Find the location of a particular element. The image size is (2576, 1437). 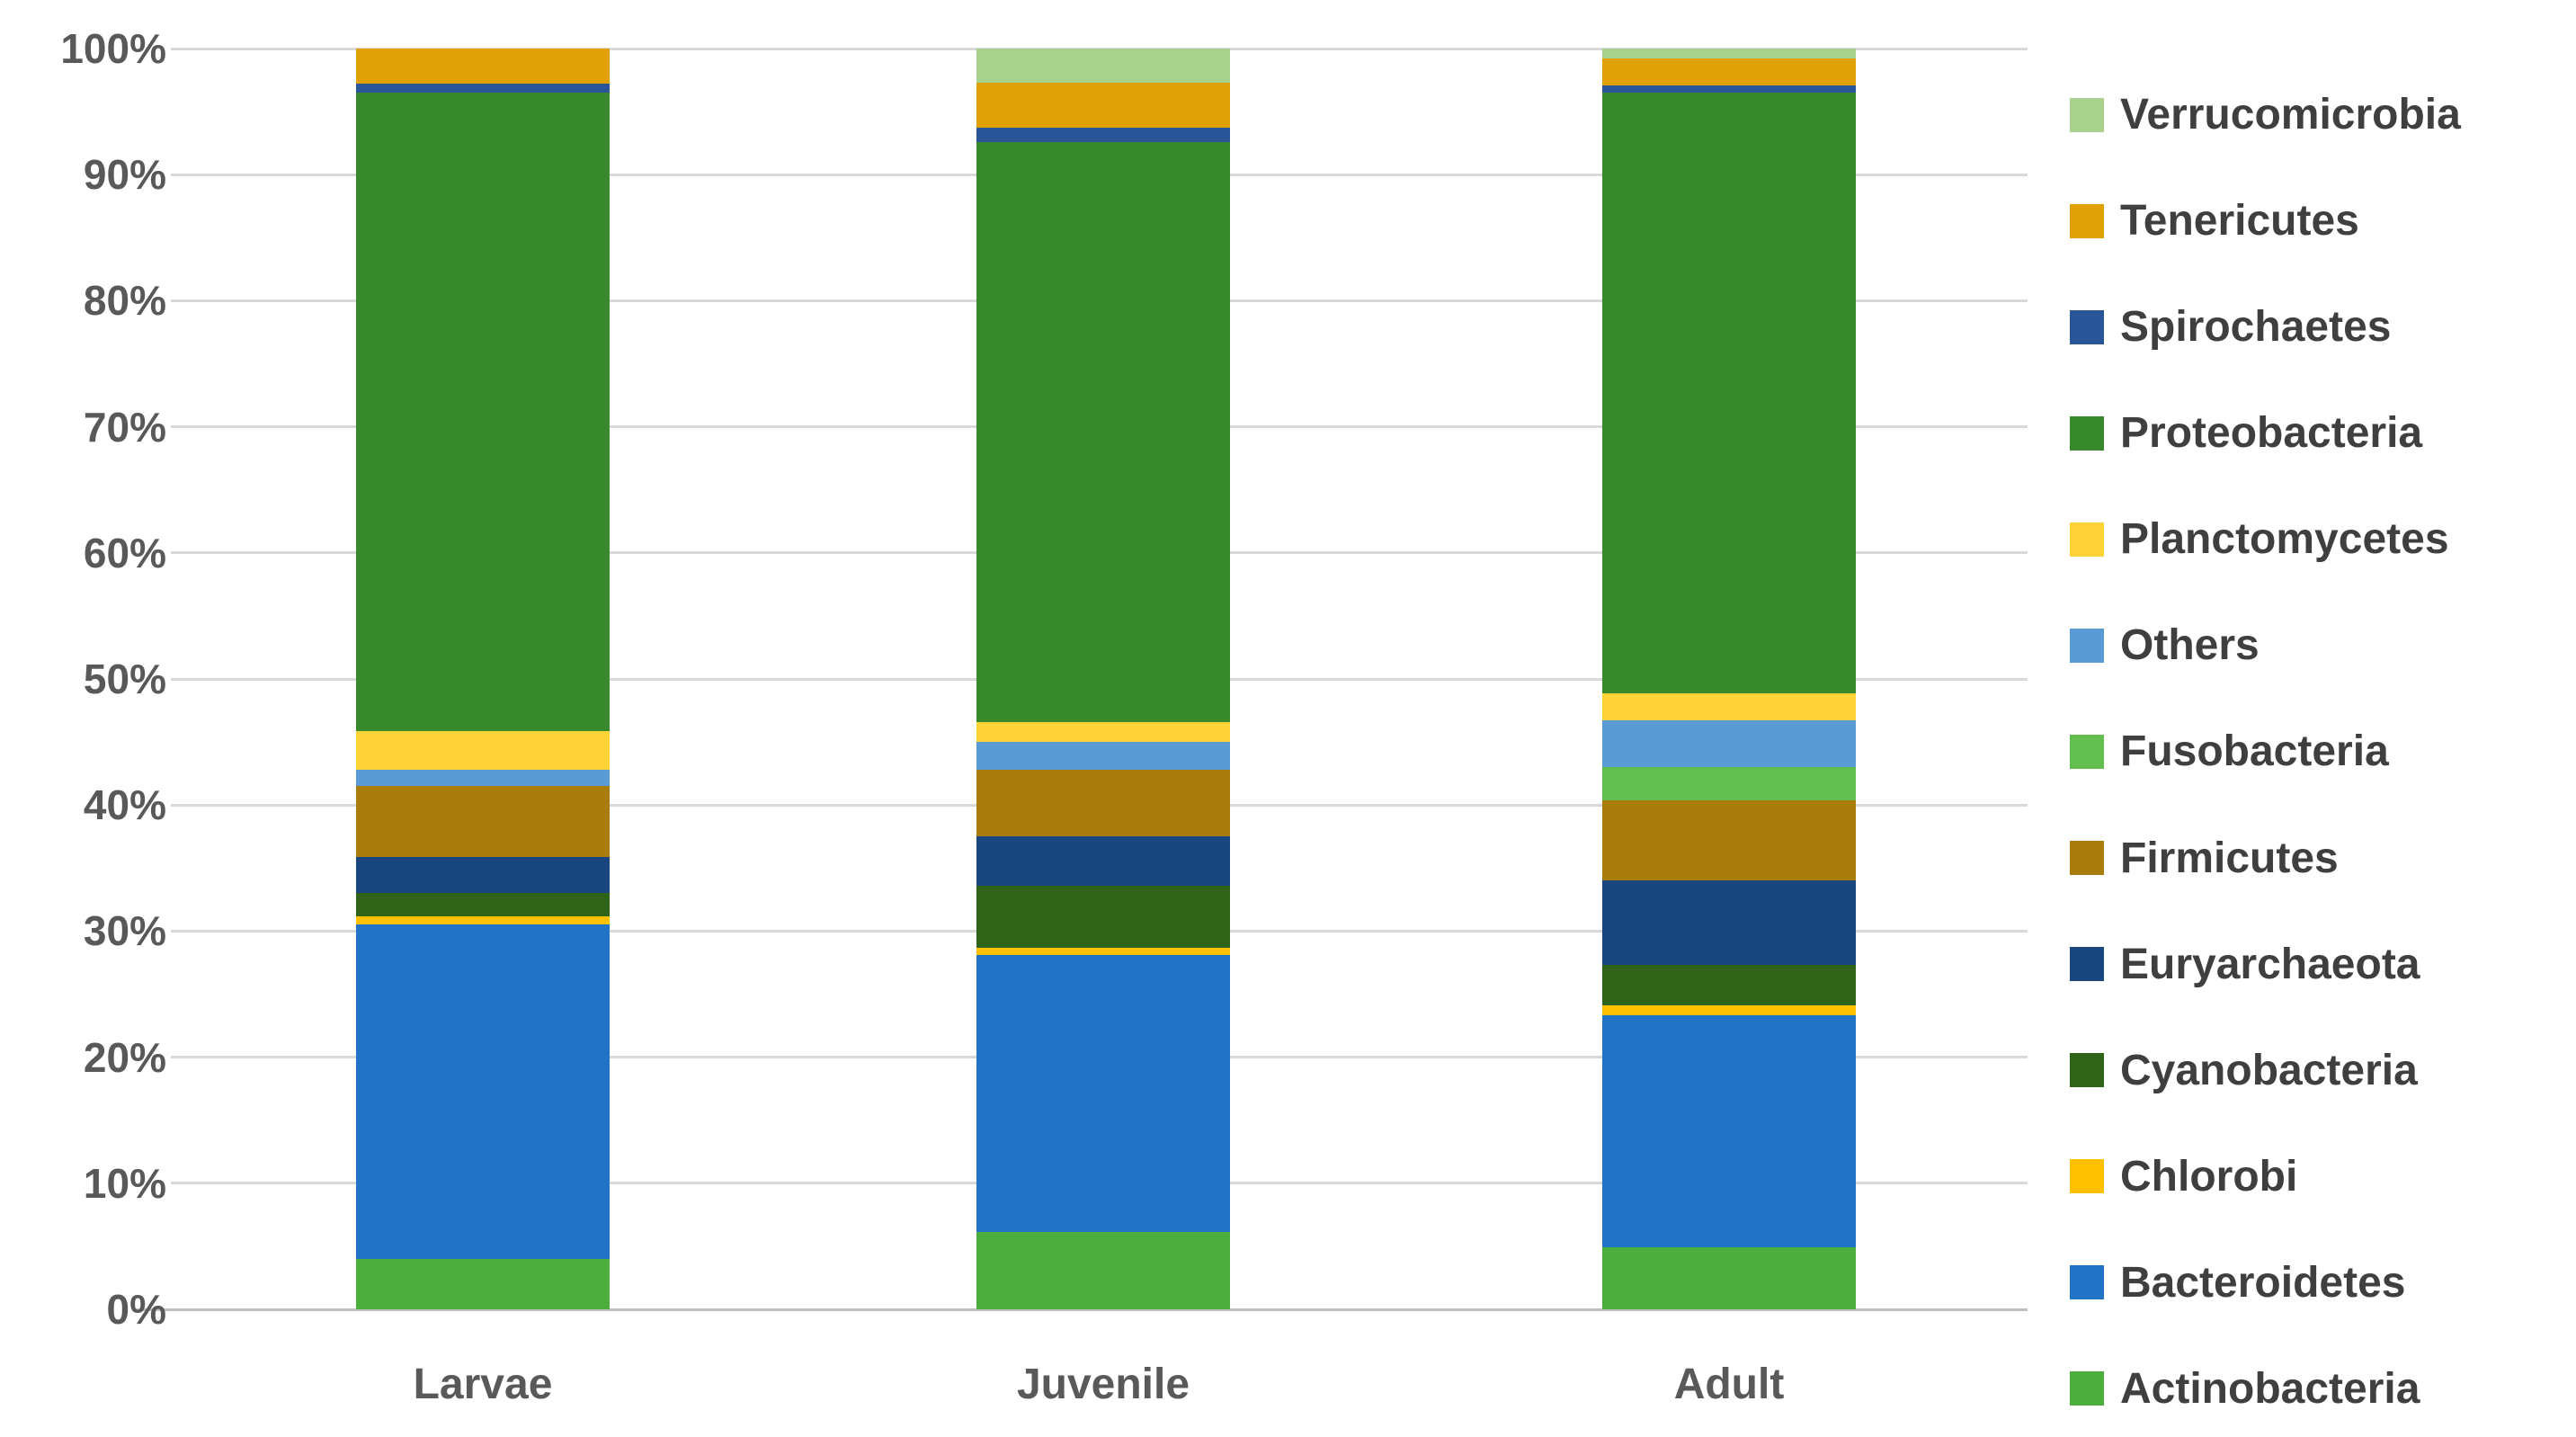

x-category-label-larvae: Larvae is located at coordinates (483, 1384).